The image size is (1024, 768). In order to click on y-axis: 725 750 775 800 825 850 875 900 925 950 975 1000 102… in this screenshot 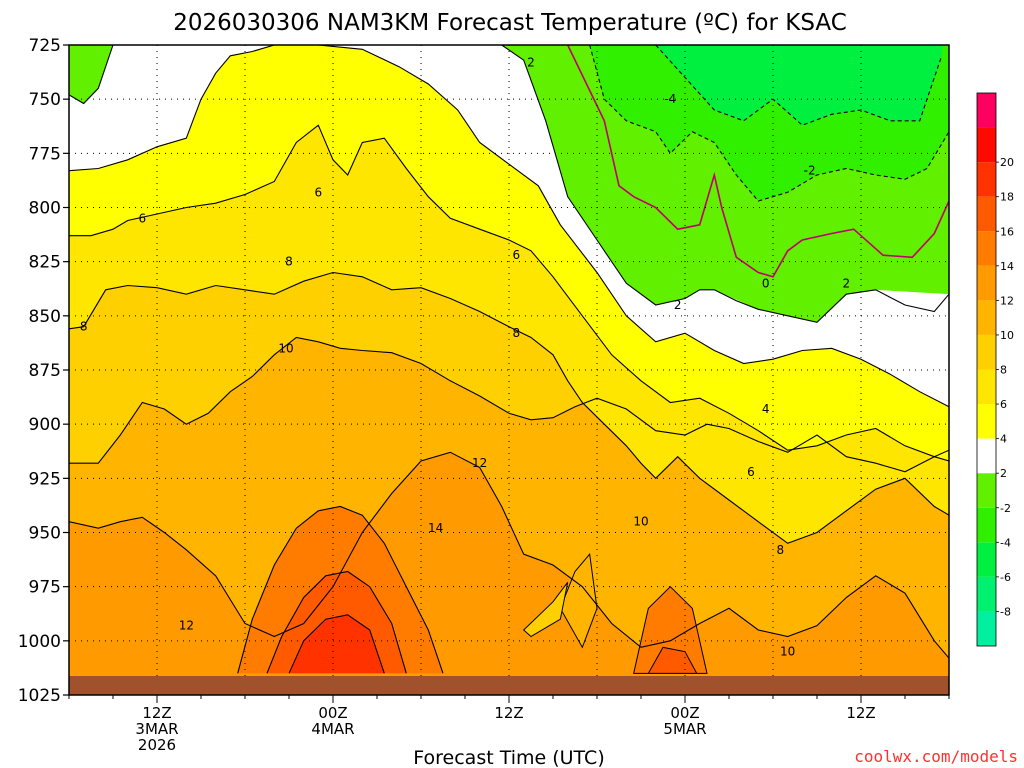, I will do `click(43, 371)`.